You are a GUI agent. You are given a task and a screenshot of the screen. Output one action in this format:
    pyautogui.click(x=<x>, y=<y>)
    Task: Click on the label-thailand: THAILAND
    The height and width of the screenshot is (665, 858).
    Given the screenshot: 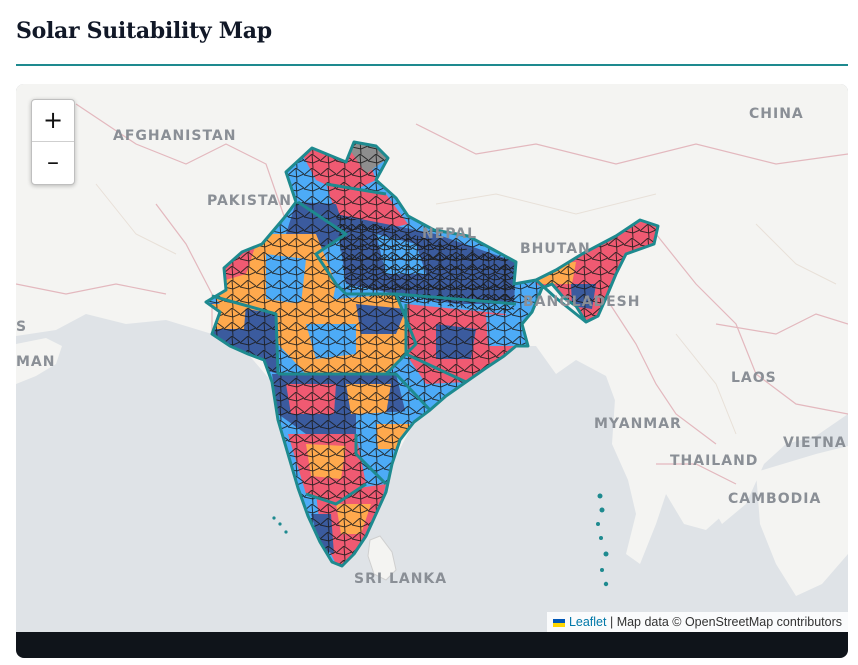 What is the action you would take?
    pyautogui.click(x=714, y=461)
    